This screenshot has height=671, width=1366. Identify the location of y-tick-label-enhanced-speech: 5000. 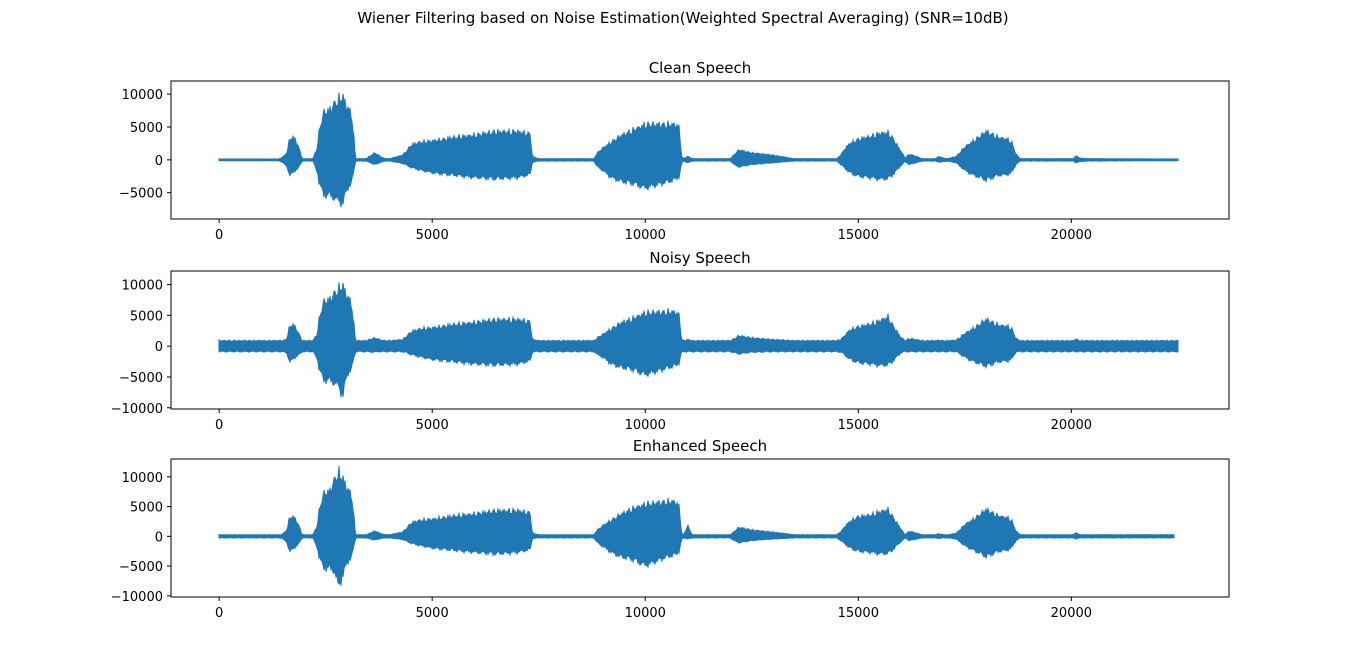
(146, 508).